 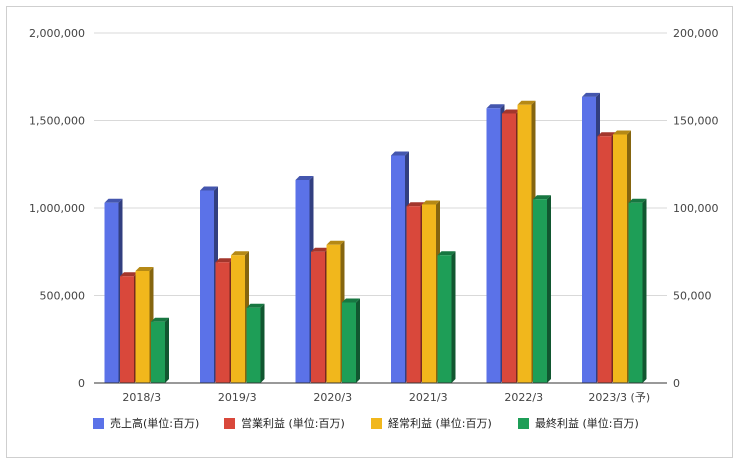 I want to click on legend-label: 最終利益 (単位:百万), so click(x=587, y=423).